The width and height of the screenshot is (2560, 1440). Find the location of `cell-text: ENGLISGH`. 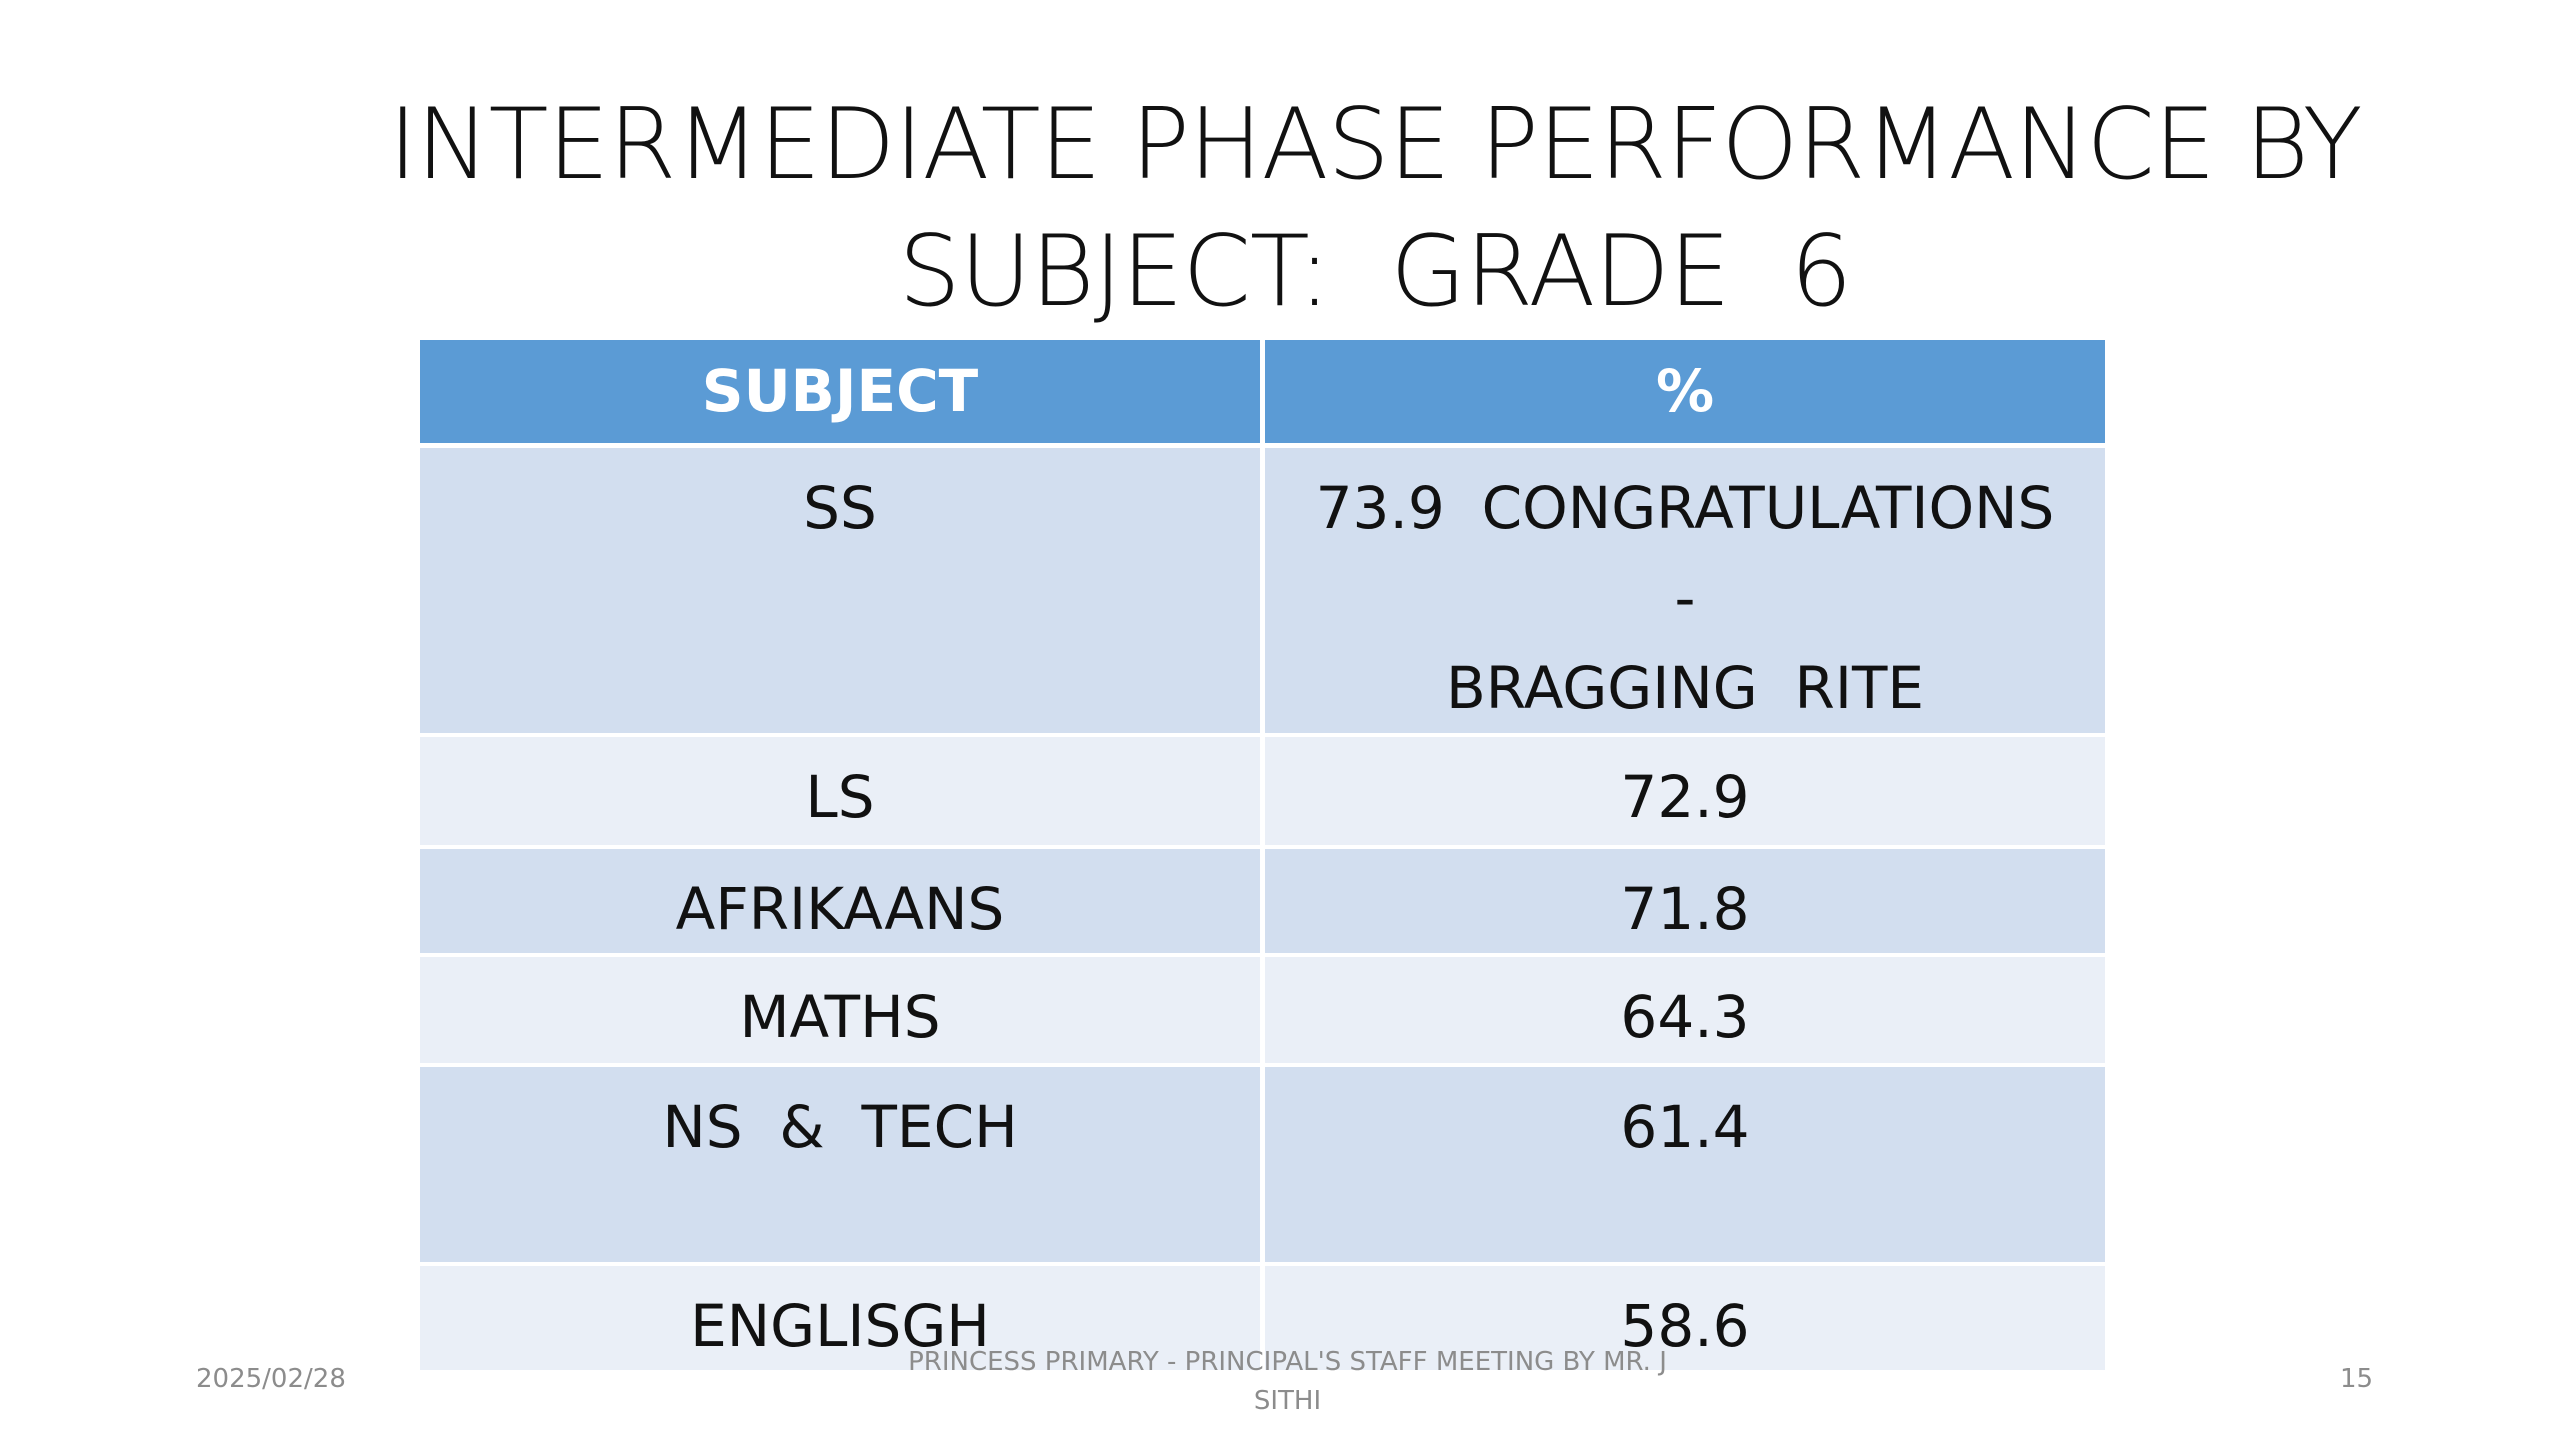

cell-text: ENGLISGH is located at coordinates (840, 1326).